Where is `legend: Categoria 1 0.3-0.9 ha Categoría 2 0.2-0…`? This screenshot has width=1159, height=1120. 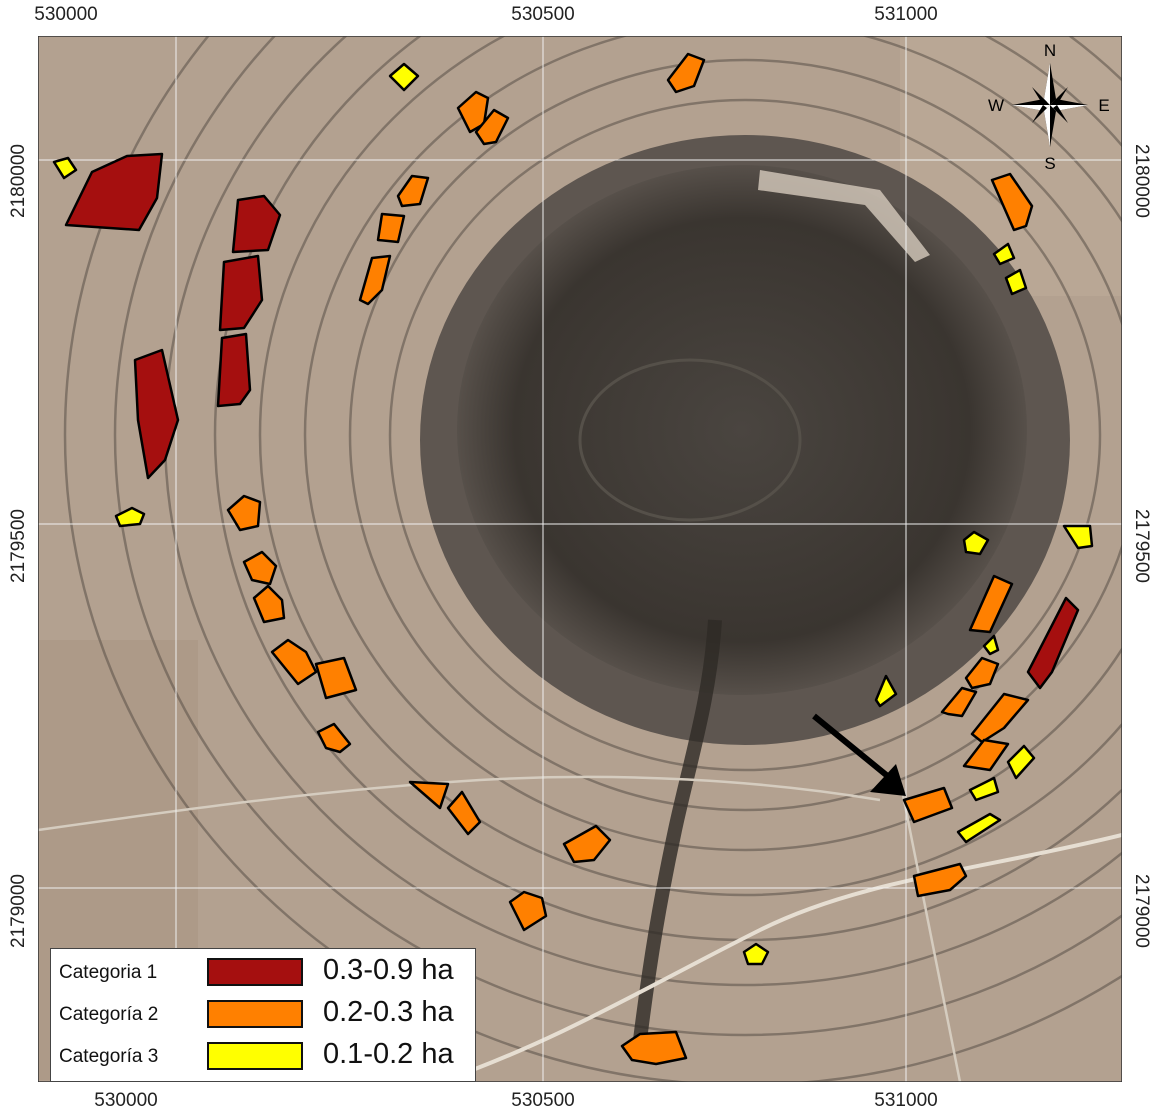 legend: Categoria 1 0.3-0.9 ha Categoría 2 0.2-0… is located at coordinates (263, 1015).